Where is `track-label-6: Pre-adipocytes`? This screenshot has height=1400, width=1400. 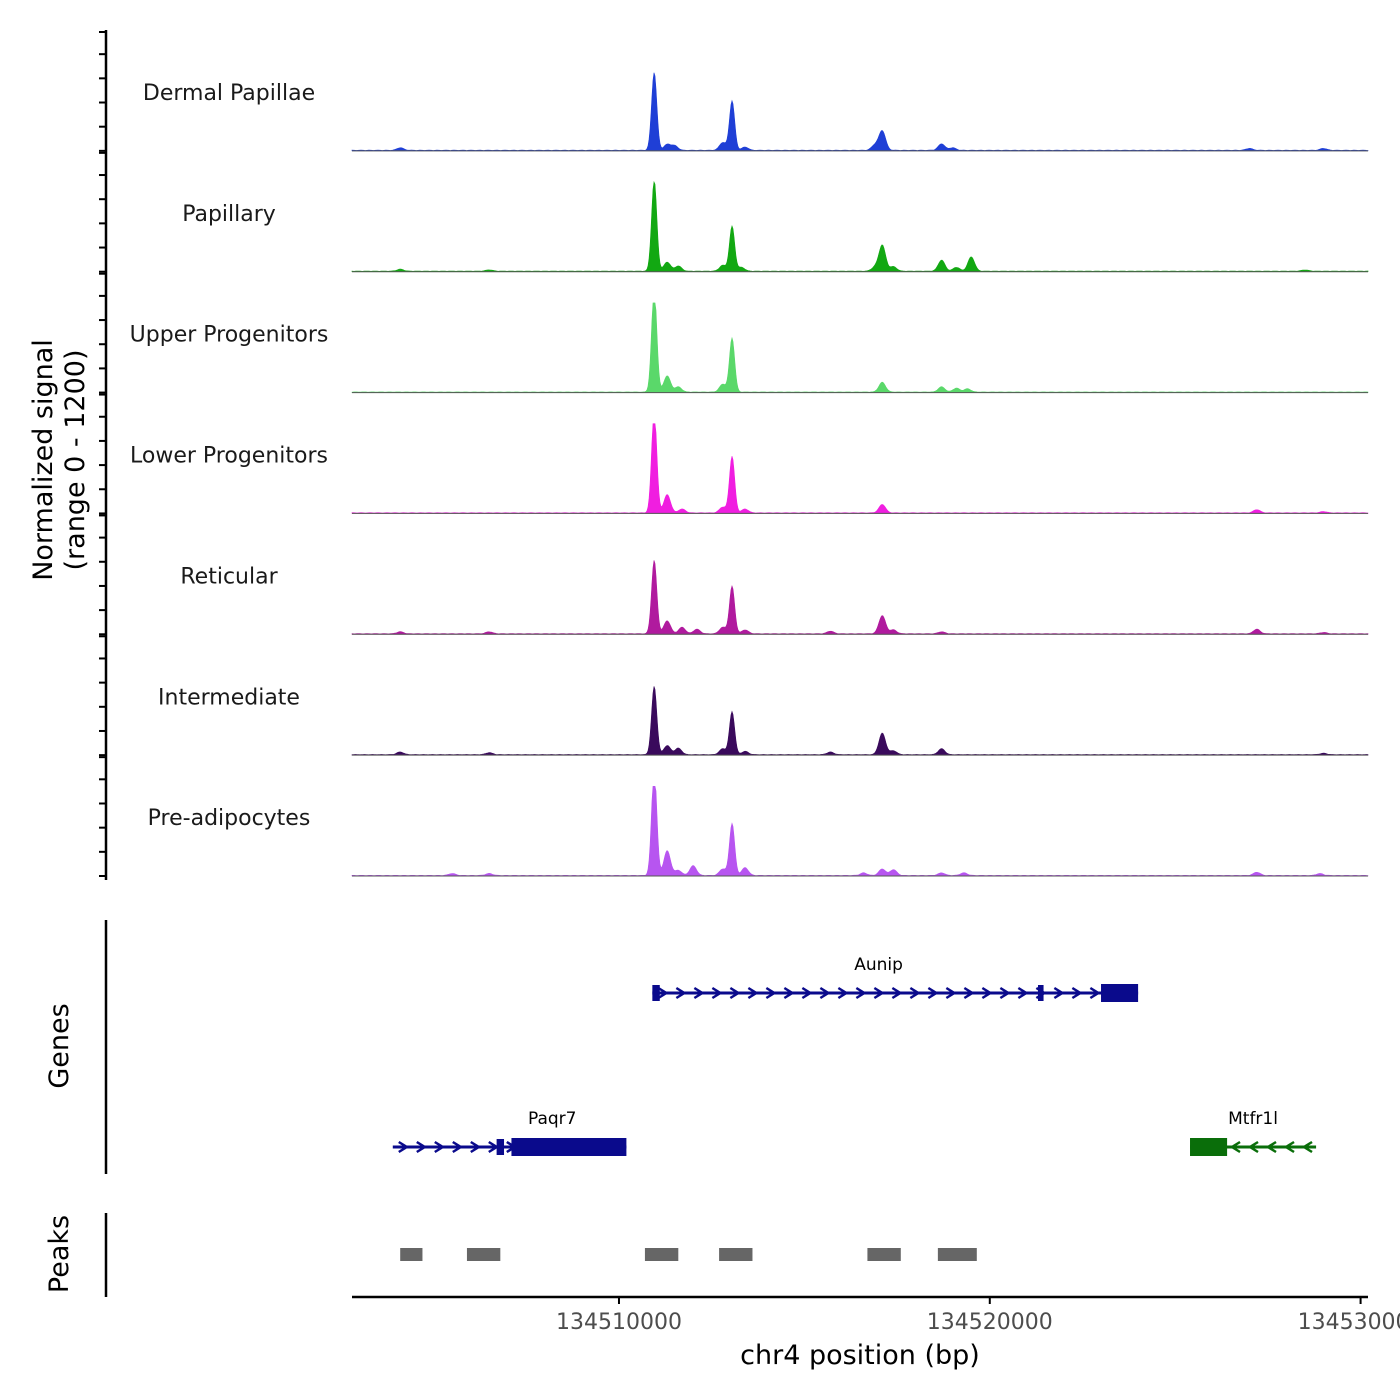 track-label-6: Pre-adipocytes is located at coordinates (229, 818).